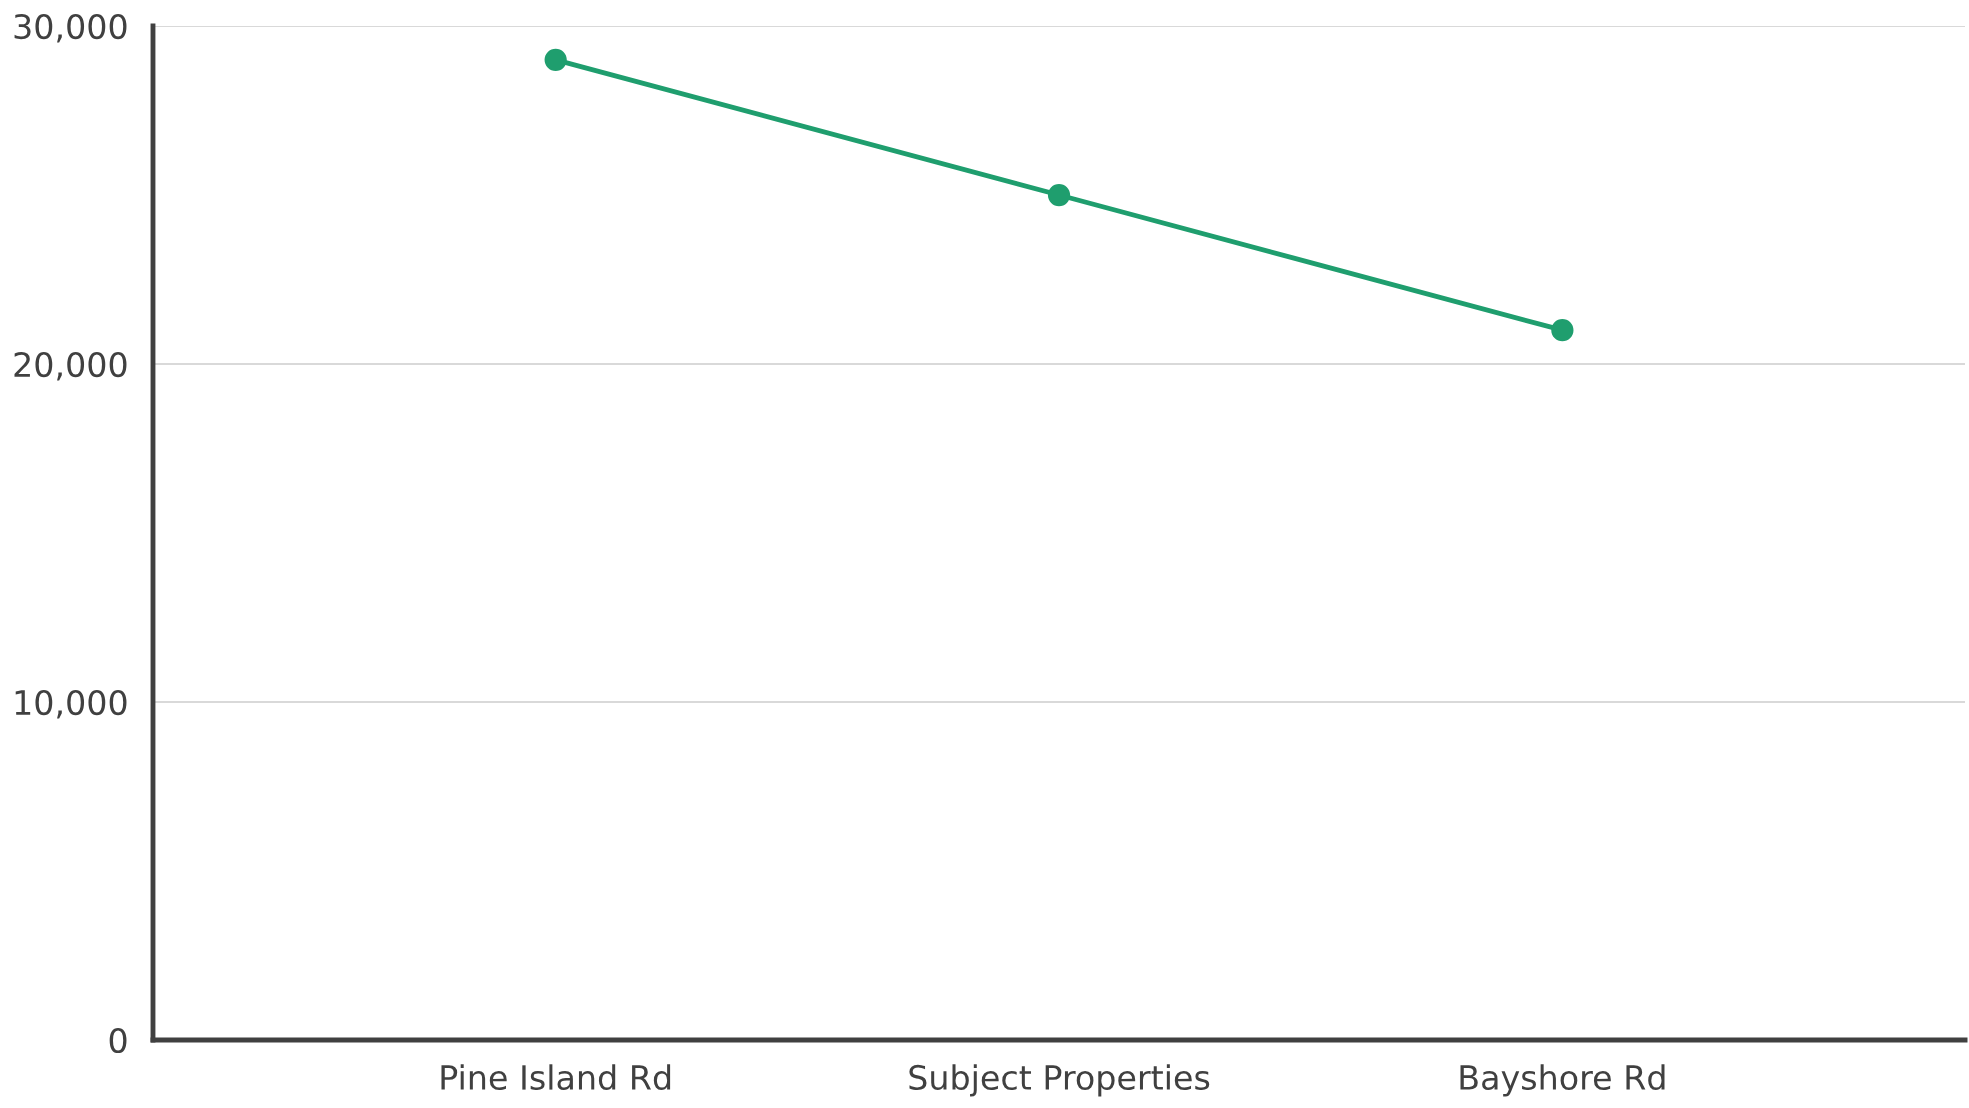 The height and width of the screenshot is (1108, 1969). What do you see at coordinates (70, 366) in the screenshot?
I see `y-tick-label: 20,000` at bounding box center [70, 366].